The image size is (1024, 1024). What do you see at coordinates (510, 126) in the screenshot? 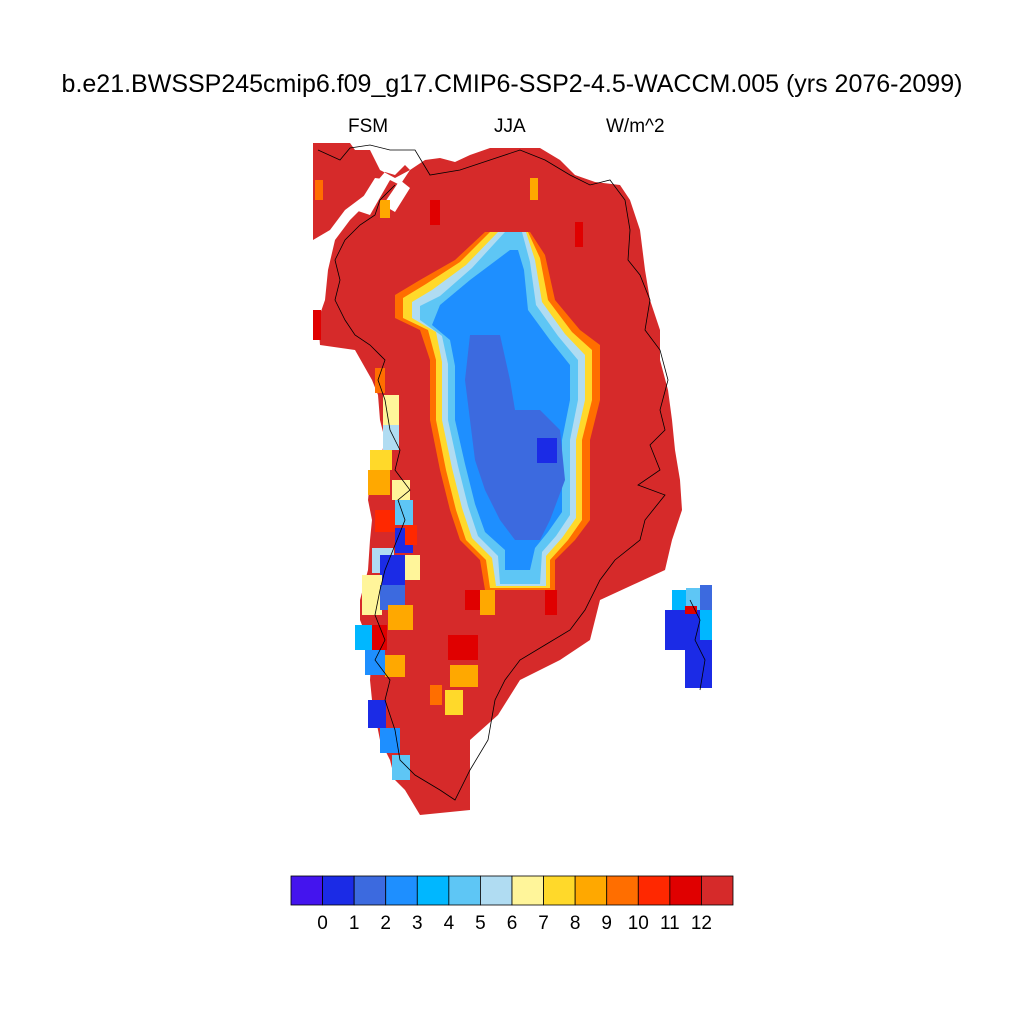
I see `center-label: JJA` at bounding box center [510, 126].